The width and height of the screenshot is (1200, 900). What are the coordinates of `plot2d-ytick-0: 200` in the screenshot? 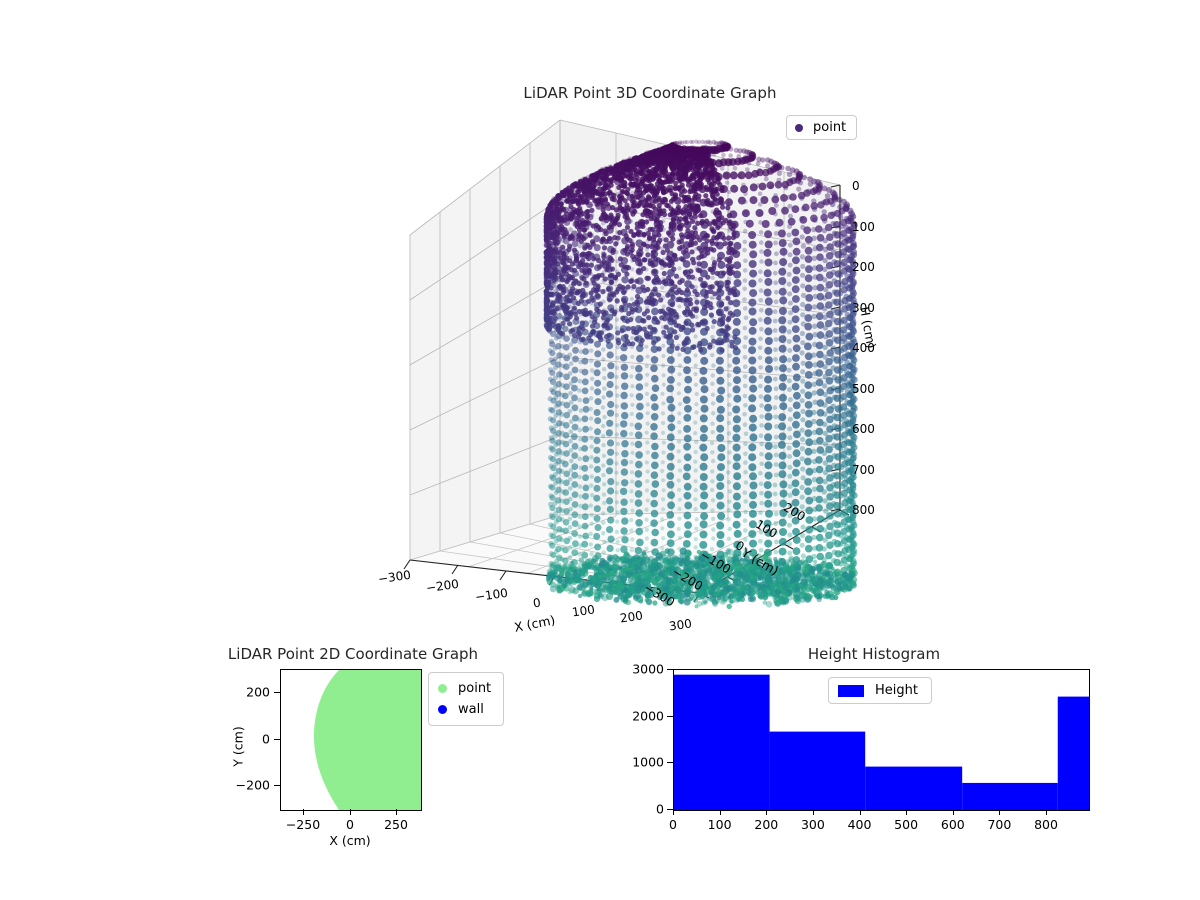 It's located at (258, 692).